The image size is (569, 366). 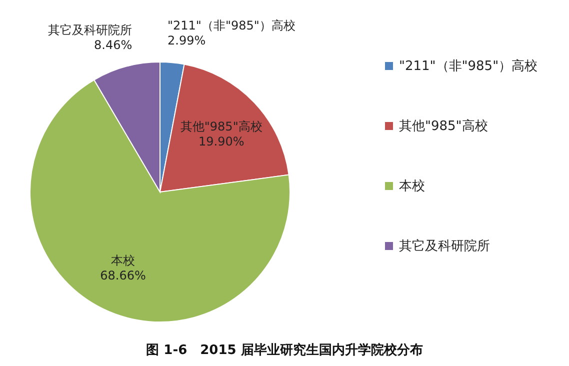 I want to click on legend-label: 其它及科研院所, so click(x=444, y=246).